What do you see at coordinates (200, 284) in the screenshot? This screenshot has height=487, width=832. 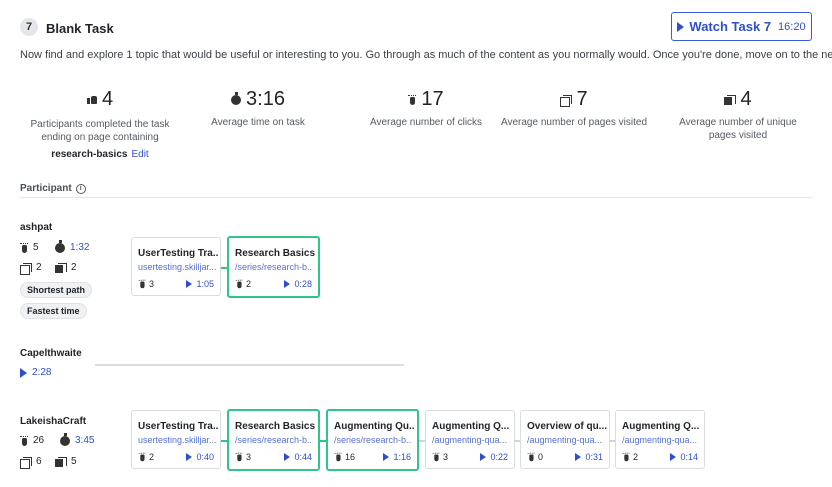 I see `page-time: 1:05` at bounding box center [200, 284].